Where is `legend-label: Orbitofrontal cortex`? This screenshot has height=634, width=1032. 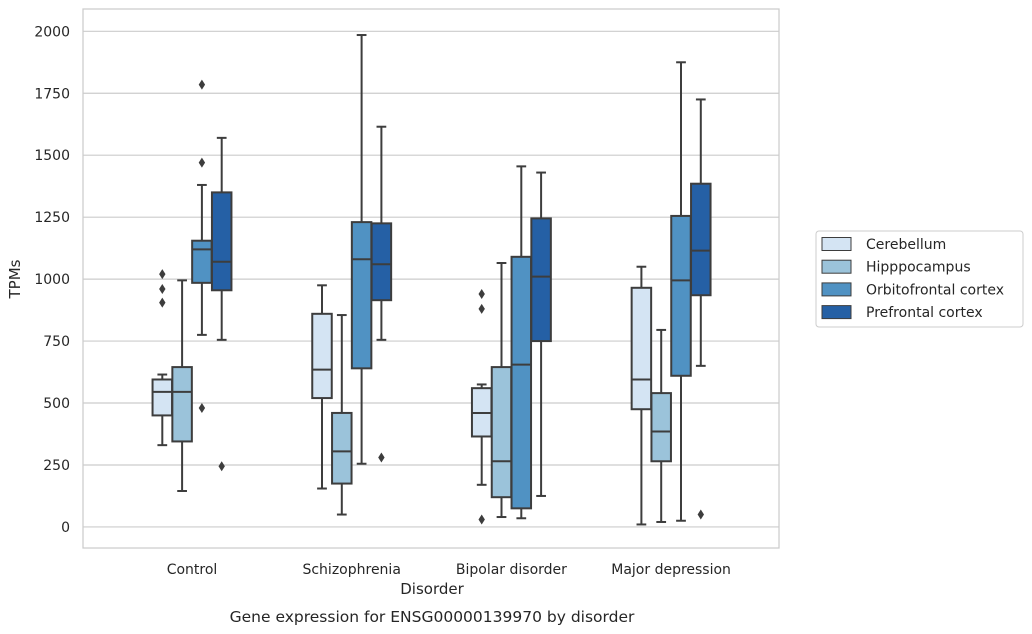
legend-label: Orbitofrontal cortex is located at coordinates (935, 290).